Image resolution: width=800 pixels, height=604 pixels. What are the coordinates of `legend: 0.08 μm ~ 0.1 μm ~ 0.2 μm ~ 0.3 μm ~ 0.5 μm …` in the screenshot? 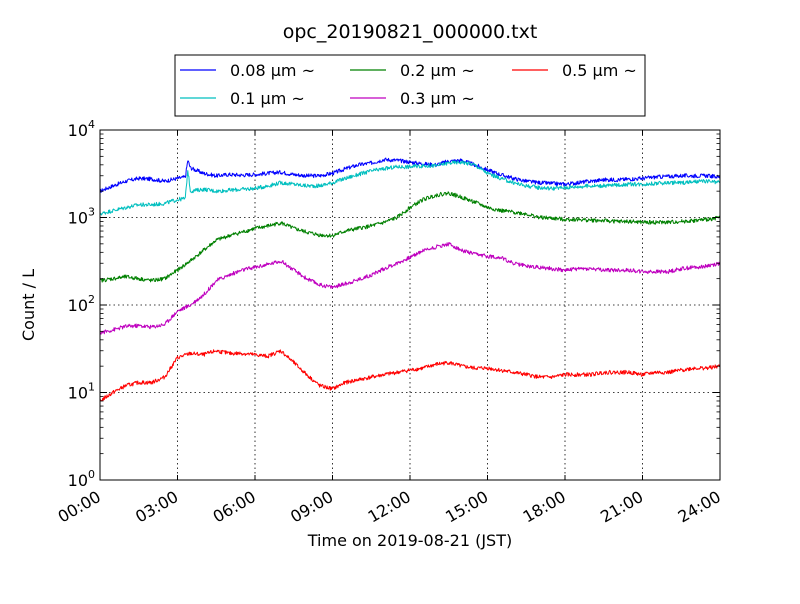 It's located at (410, 85).